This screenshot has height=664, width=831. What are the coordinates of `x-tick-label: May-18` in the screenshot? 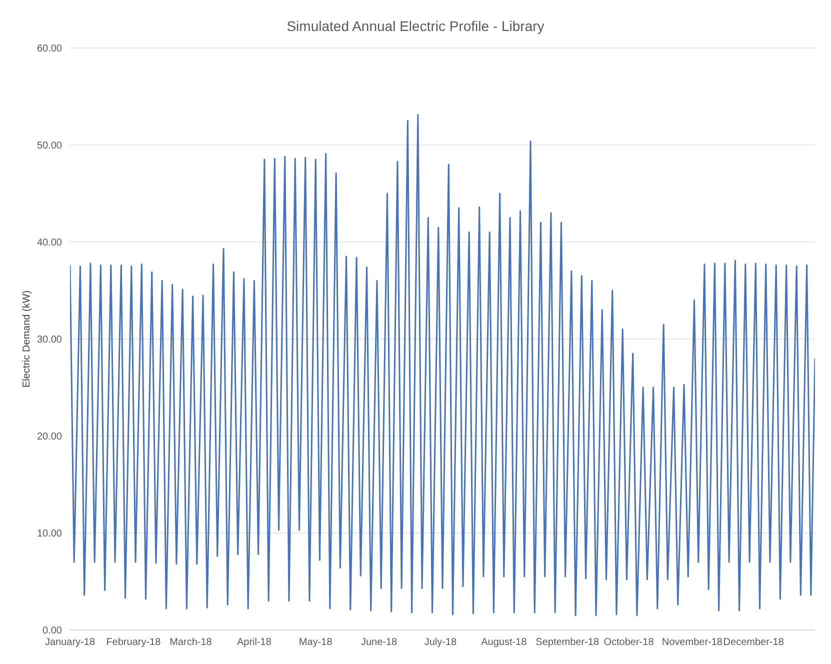 It's located at (315, 642).